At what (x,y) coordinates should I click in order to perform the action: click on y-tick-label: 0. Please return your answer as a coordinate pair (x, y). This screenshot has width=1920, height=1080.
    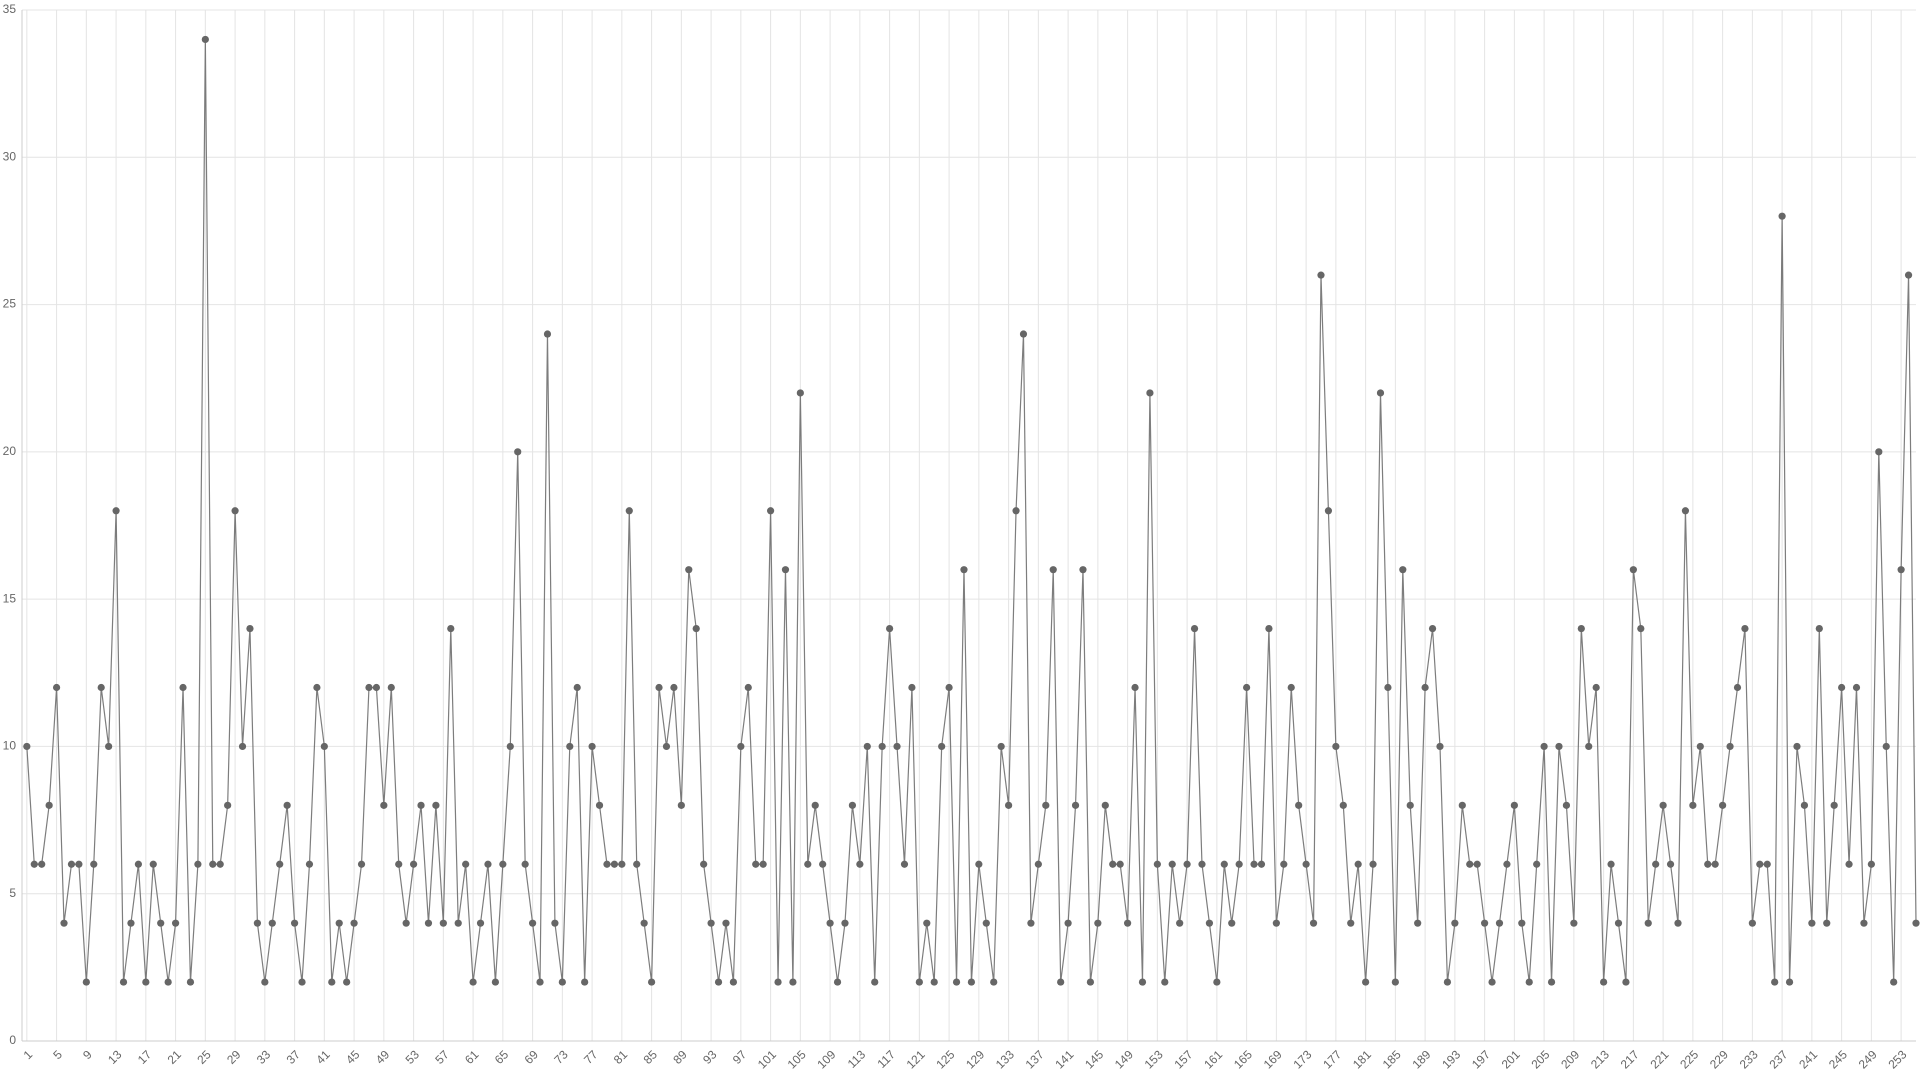
    Looking at the image, I should click on (12, 1040).